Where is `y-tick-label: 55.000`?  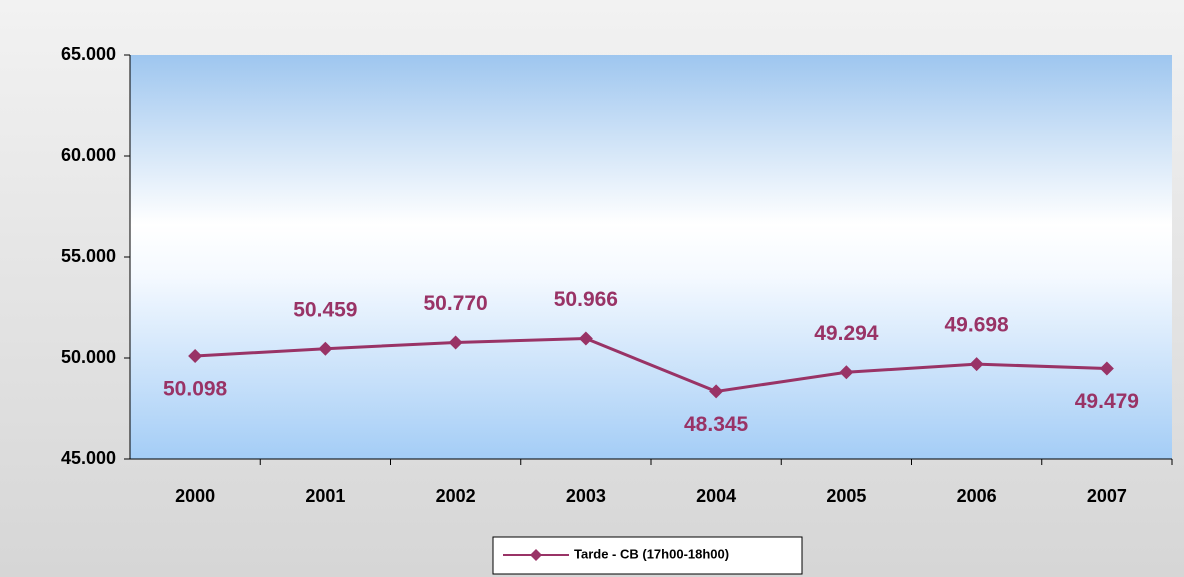 y-tick-label: 55.000 is located at coordinates (88, 256).